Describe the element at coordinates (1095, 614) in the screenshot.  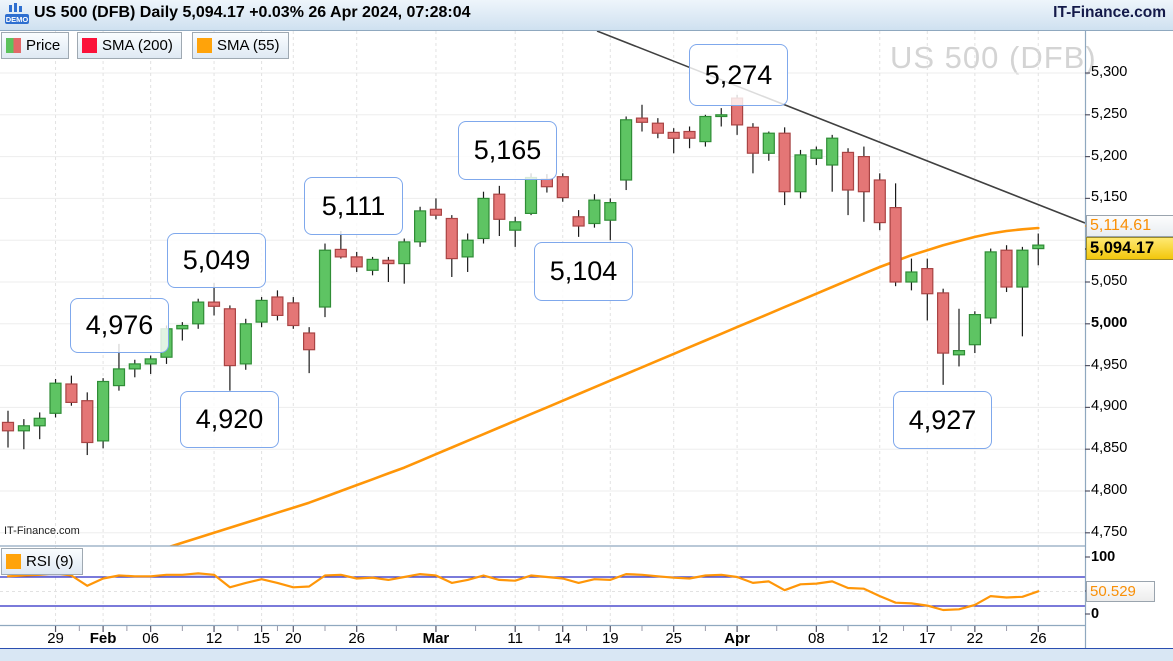
I see `rsi-bottom-label: 0` at that location.